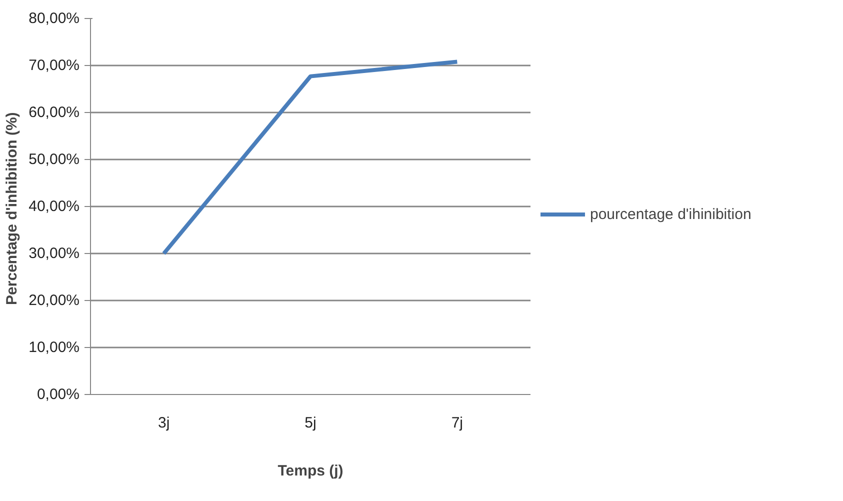 The image size is (843, 501). Describe the element at coordinates (58, 394) in the screenshot. I see `y-tick-label: 0,00%` at that location.